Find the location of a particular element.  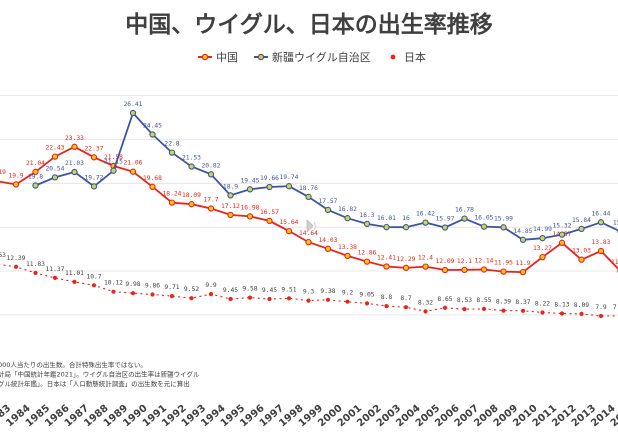

data-label: 17.12 is located at coordinates (230, 206).